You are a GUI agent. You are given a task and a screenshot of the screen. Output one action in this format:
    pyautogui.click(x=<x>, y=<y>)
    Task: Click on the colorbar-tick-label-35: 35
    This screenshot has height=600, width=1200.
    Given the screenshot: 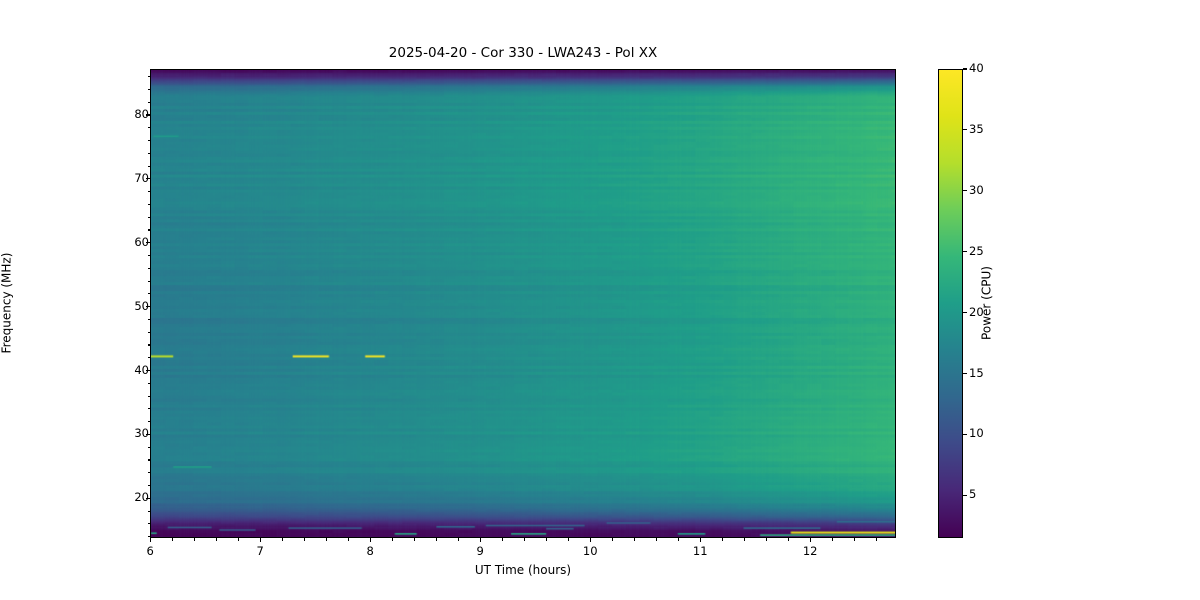 What is the action you would take?
    pyautogui.click(x=976, y=128)
    